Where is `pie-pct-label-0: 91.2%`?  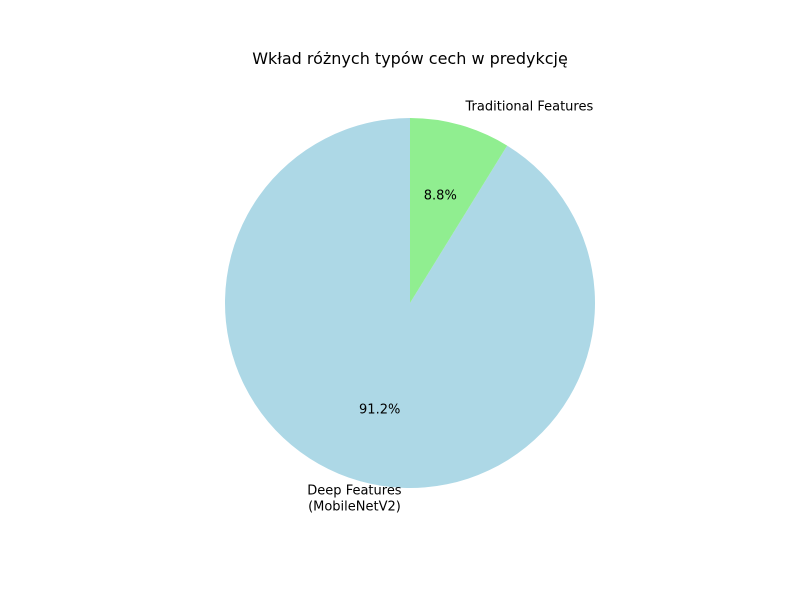
pie-pct-label-0: 91.2% is located at coordinates (379, 409).